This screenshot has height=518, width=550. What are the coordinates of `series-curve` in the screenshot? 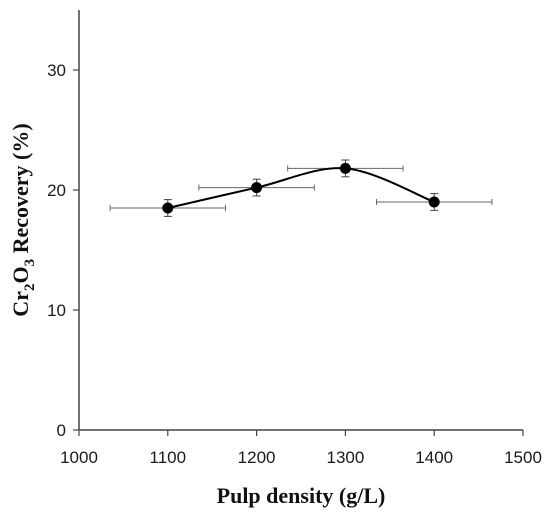 It's located at (301, 188).